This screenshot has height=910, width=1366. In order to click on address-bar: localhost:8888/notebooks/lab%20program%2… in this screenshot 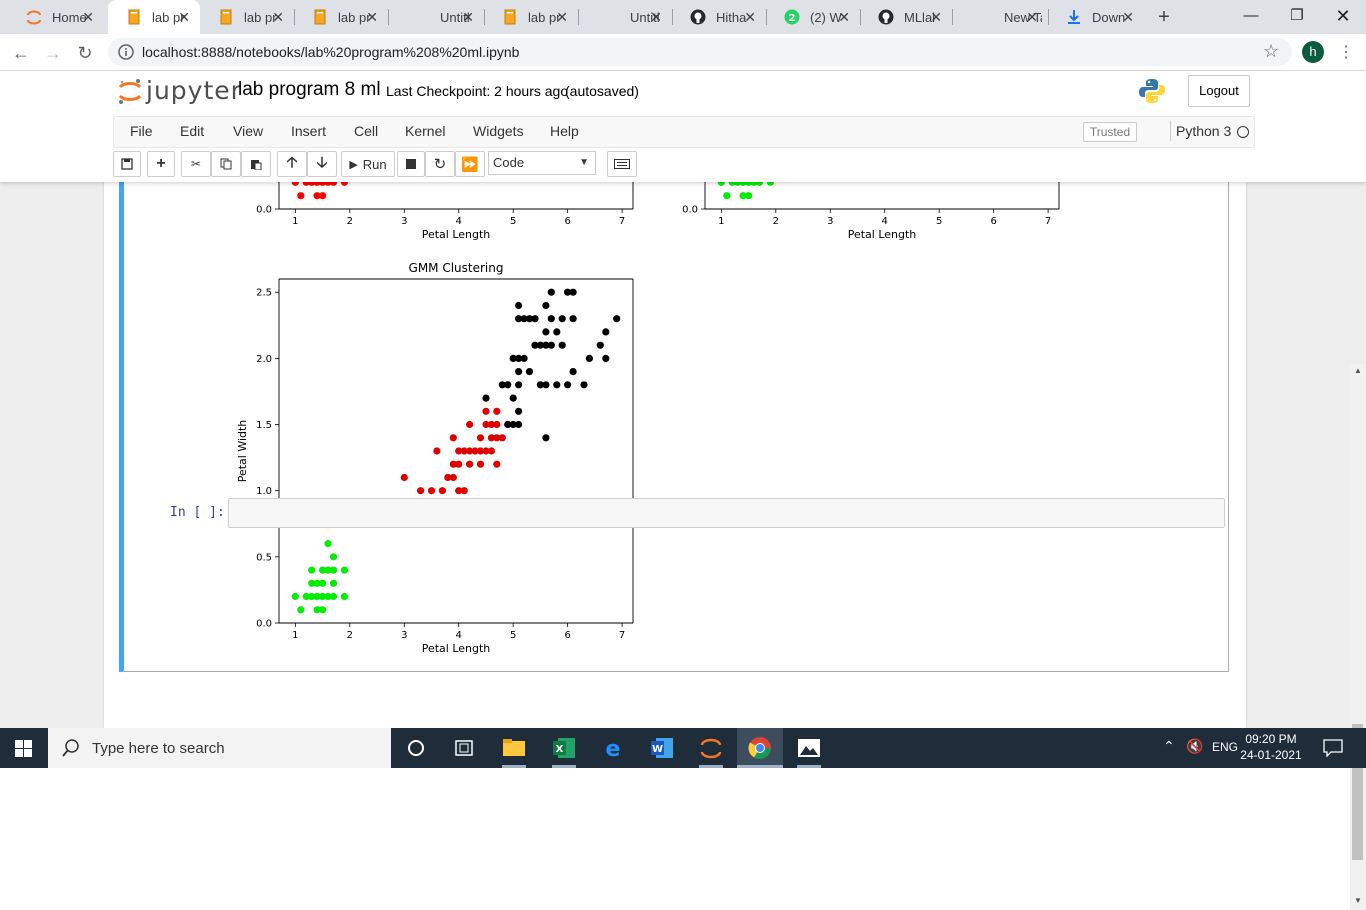, I will do `click(700, 52)`.